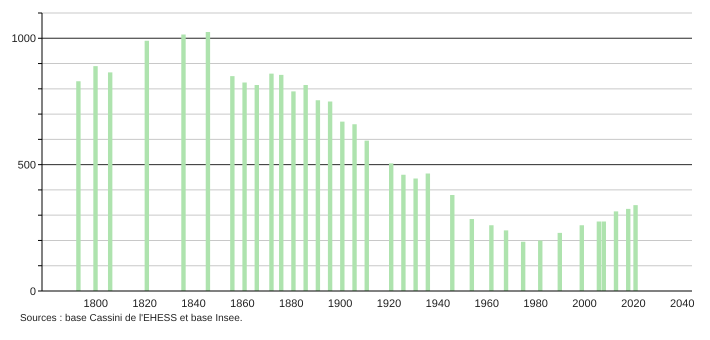 The height and width of the screenshot is (340, 710). Describe the element at coordinates (535, 304) in the screenshot. I see `x-tick-label: 1980` at that location.